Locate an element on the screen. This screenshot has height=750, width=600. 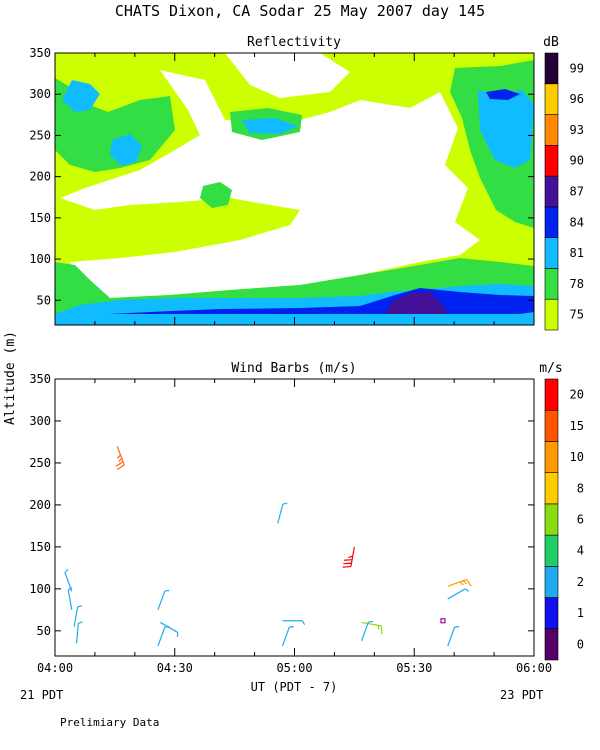
colorbar-label: 90 is located at coordinates (577, 161).